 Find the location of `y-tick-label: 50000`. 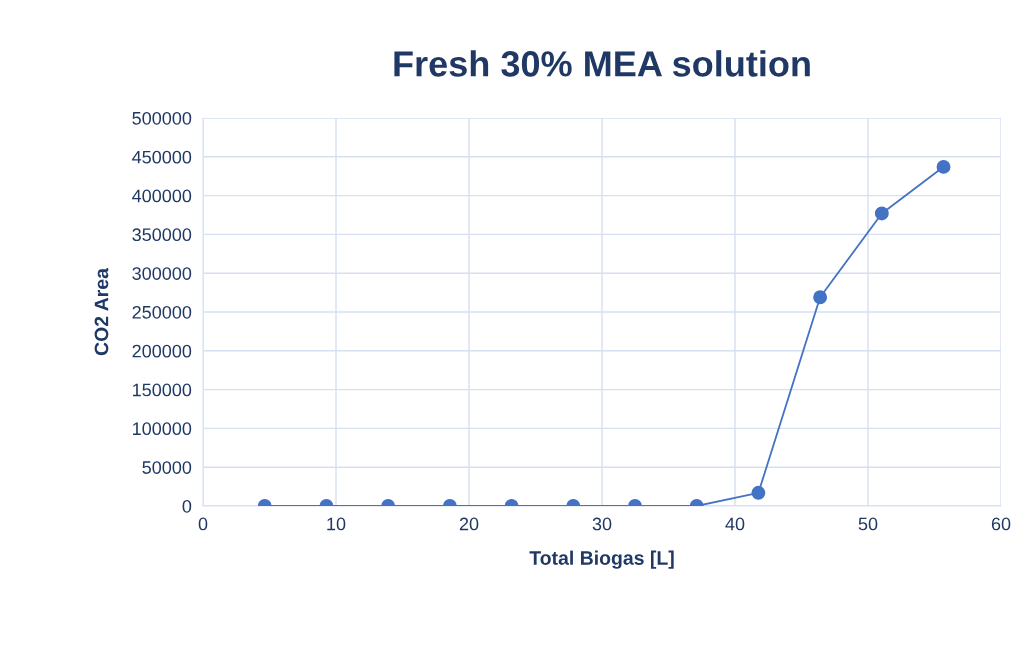

y-tick-label: 50000 is located at coordinates (167, 467).